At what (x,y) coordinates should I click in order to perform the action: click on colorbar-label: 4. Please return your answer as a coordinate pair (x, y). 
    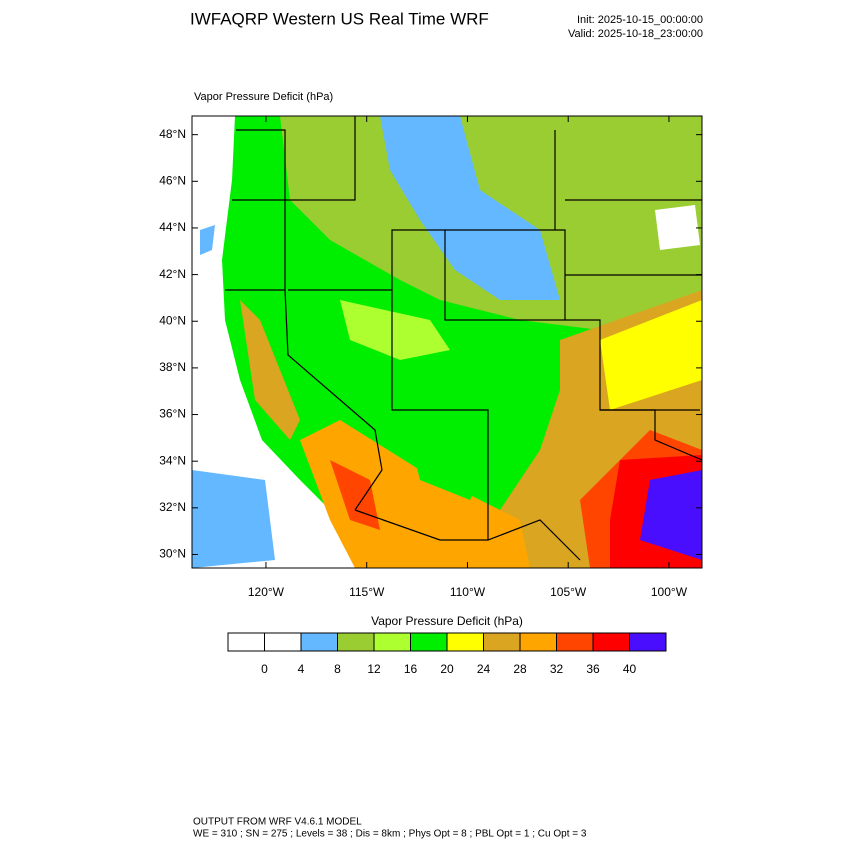
    Looking at the image, I should click on (301, 669).